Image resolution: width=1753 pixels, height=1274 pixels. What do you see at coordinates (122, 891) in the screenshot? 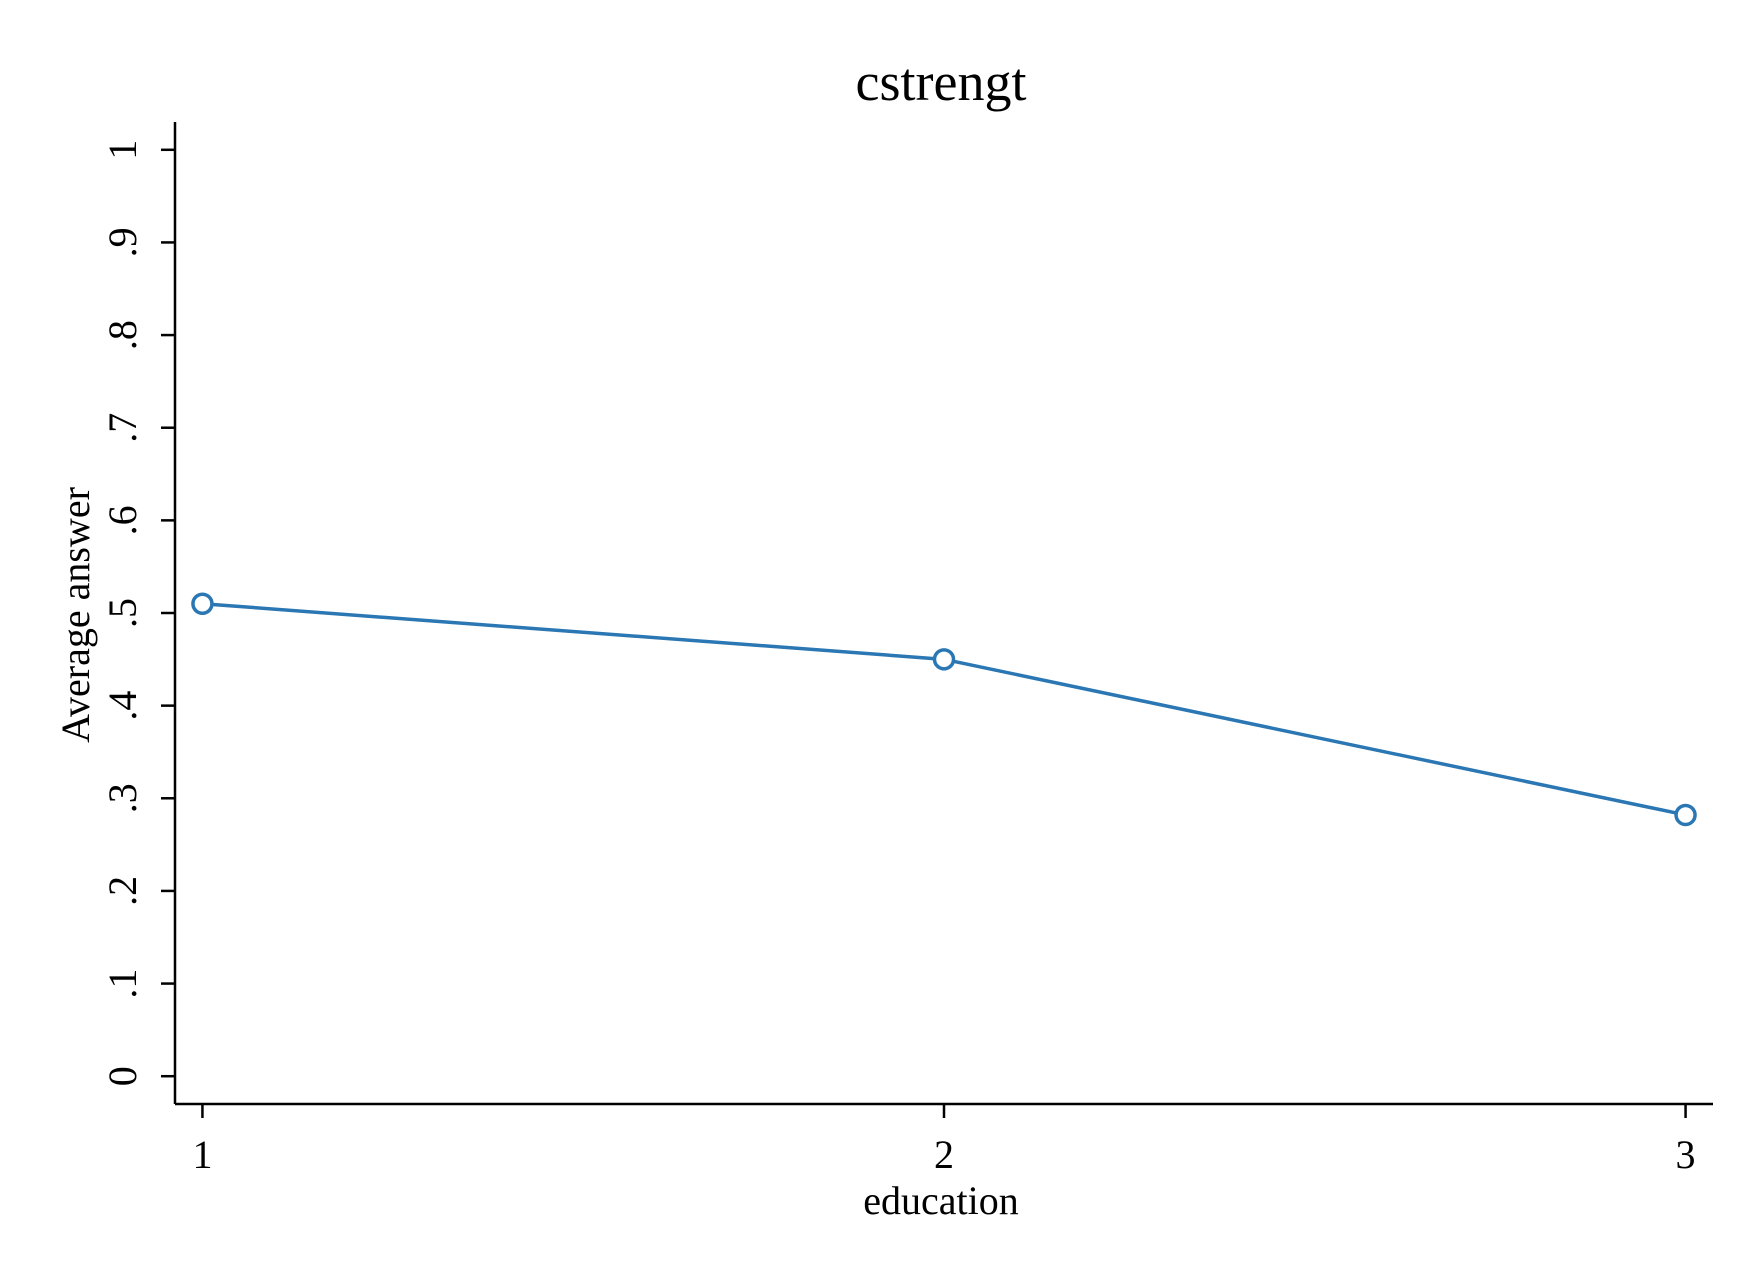
I see `y-tick-label: .2` at bounding box center [122, 891].